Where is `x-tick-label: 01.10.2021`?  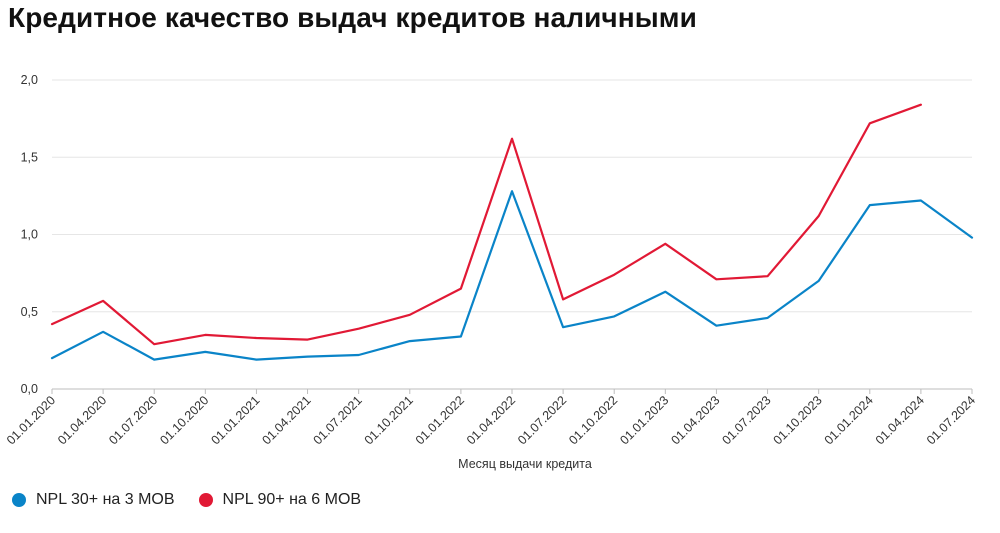
x-tick-label: 01.10.2021 is located at coordinates (389, 420).